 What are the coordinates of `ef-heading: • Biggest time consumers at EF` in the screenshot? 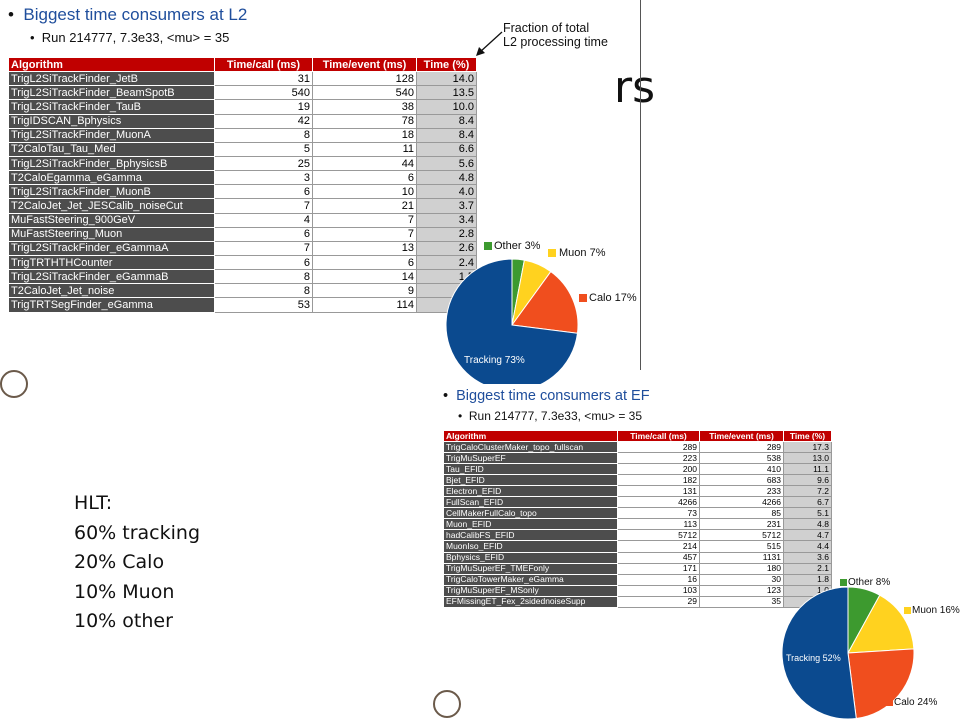 It's located at (546, 396).